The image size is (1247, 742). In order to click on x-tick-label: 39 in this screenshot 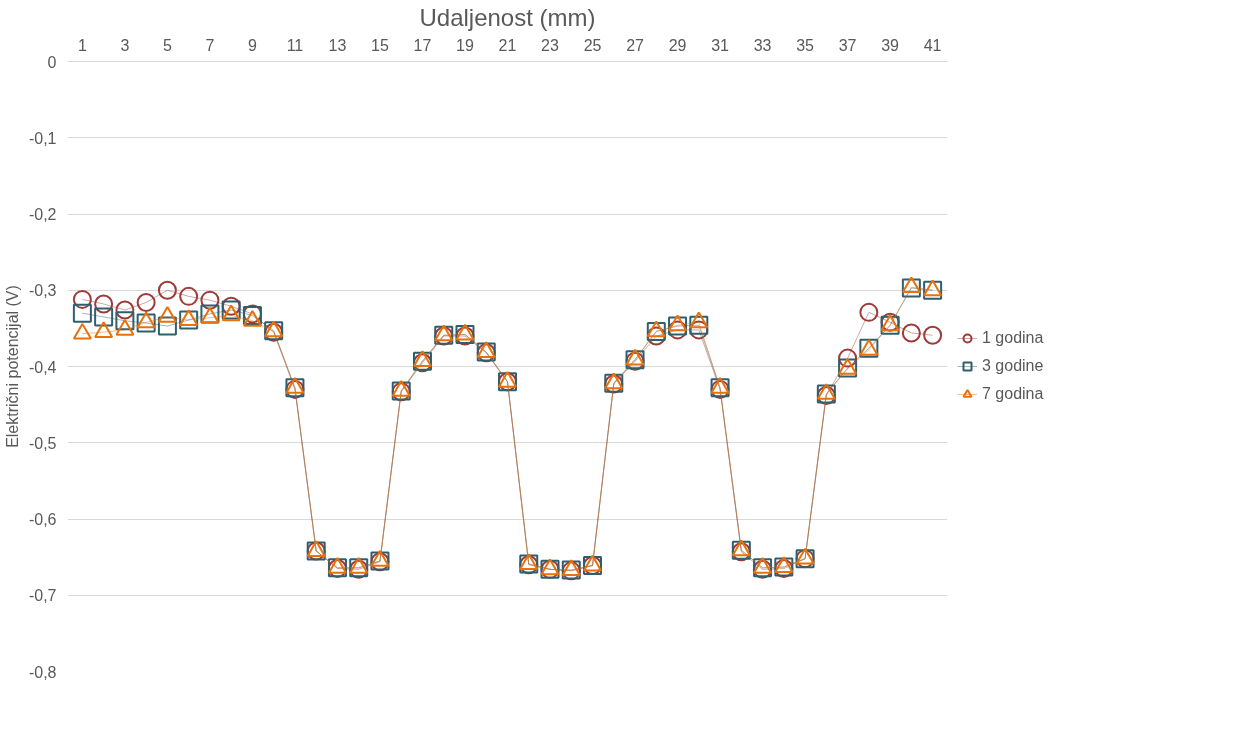, I will do `click(890, 45)`.